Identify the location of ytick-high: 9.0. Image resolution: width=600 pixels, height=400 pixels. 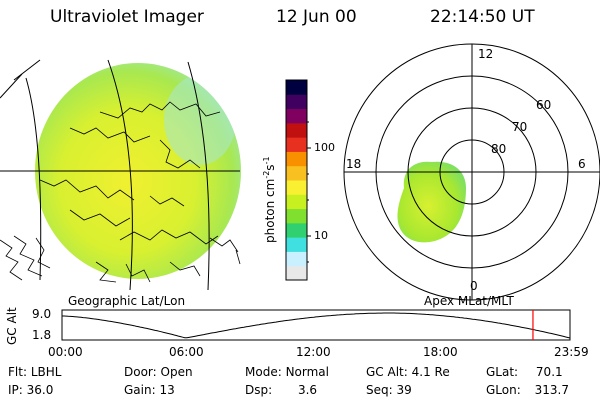
(42, 314).